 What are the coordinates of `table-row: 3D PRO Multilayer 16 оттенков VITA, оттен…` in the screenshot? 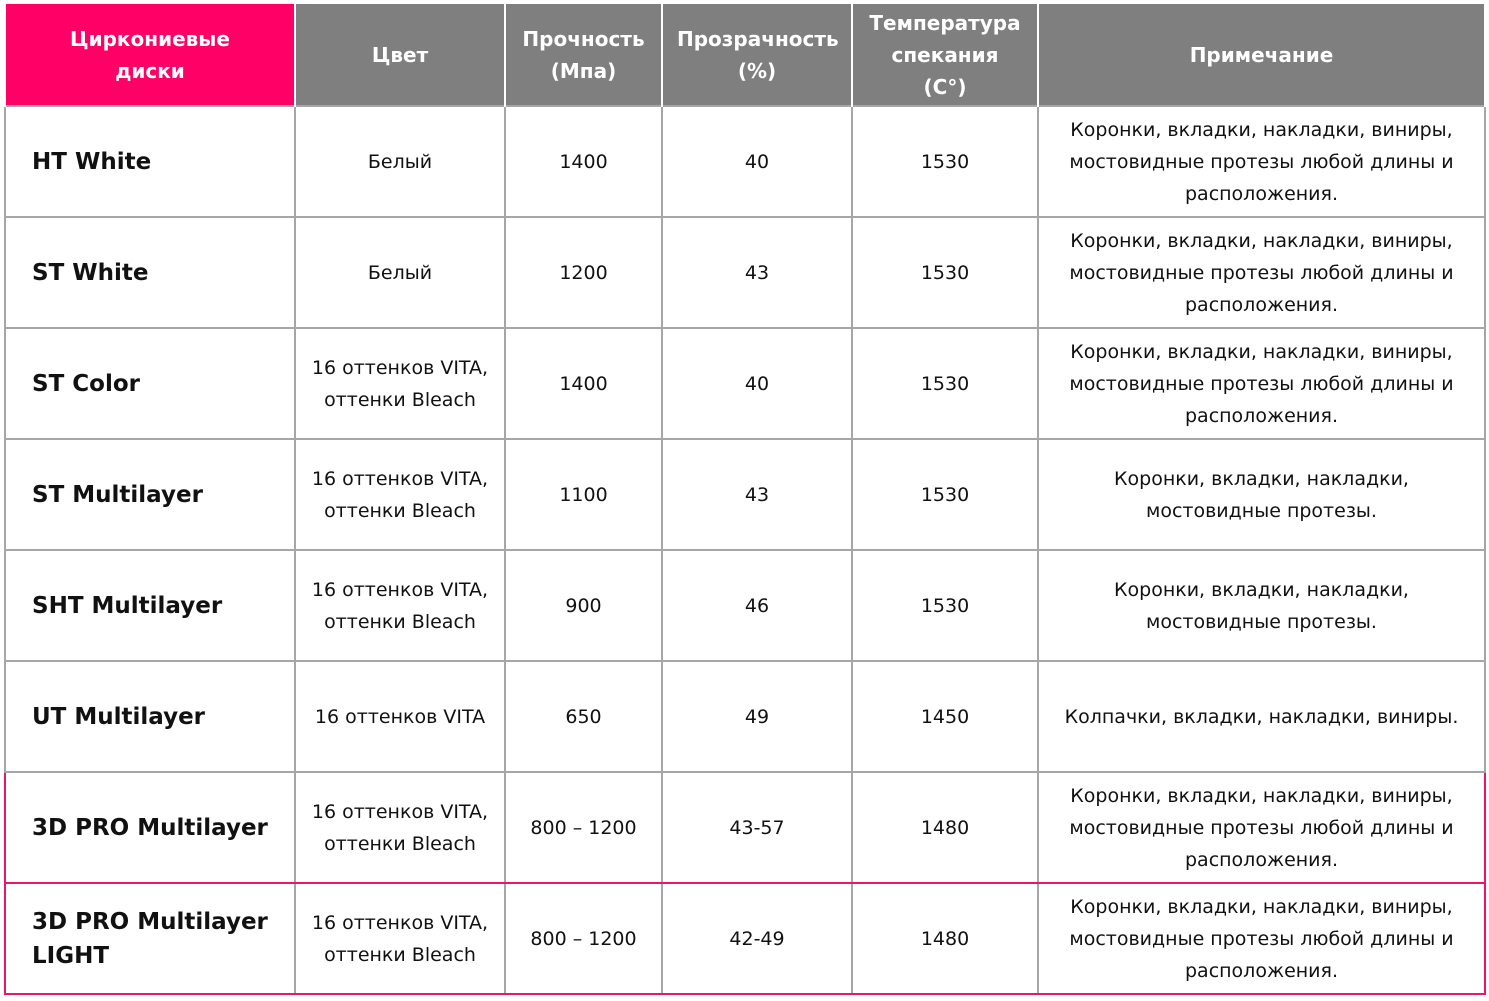 It's located at (745, 827).